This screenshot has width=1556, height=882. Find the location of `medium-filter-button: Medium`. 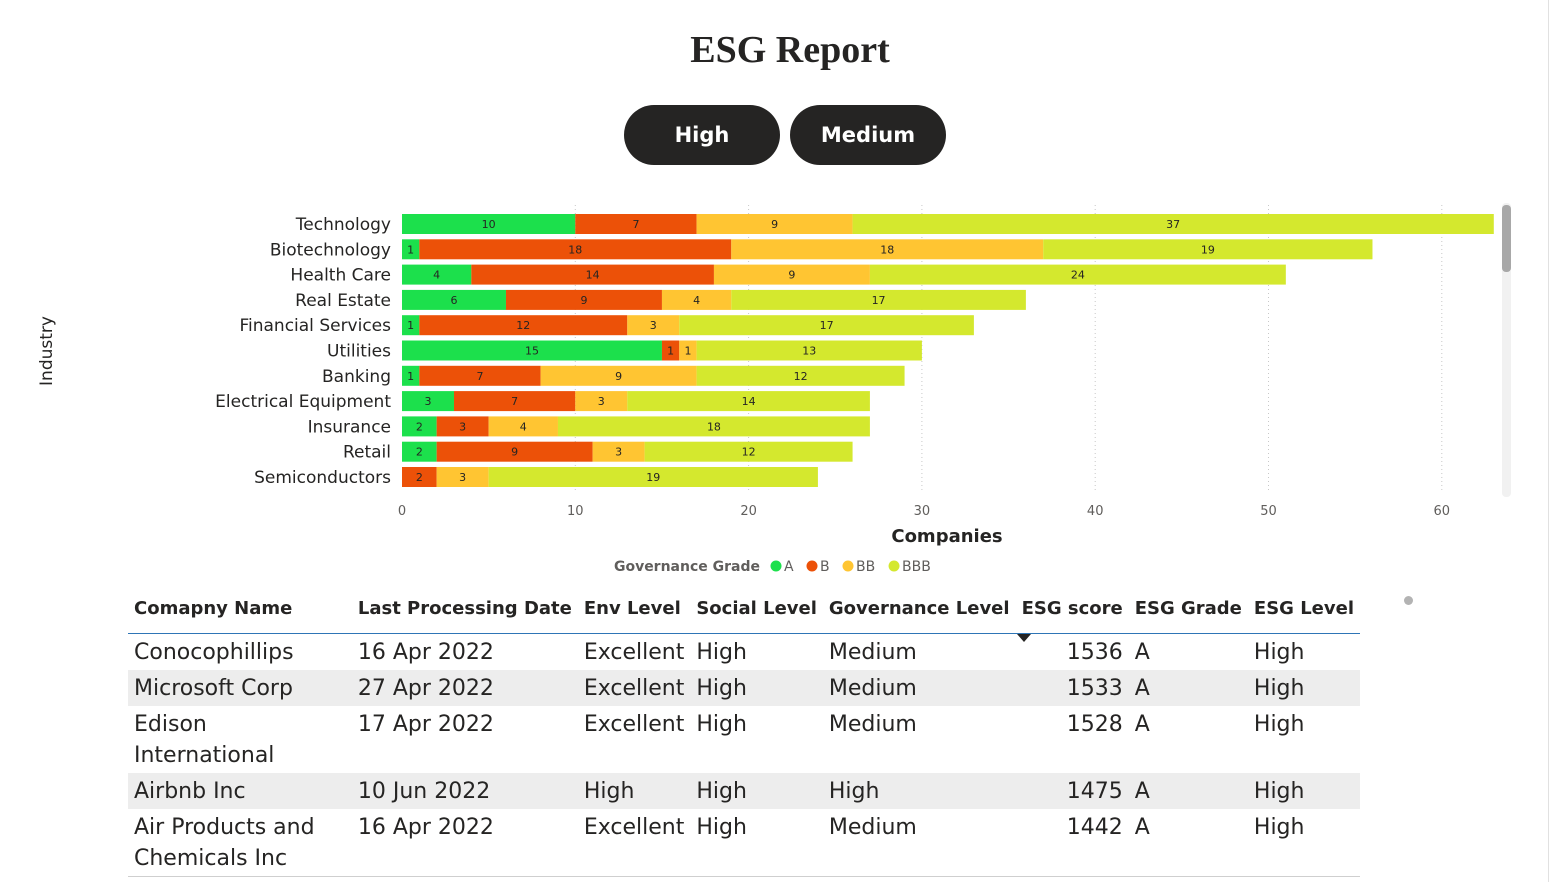

medium-filter-button: Medium is located at coordinates (868, 135).